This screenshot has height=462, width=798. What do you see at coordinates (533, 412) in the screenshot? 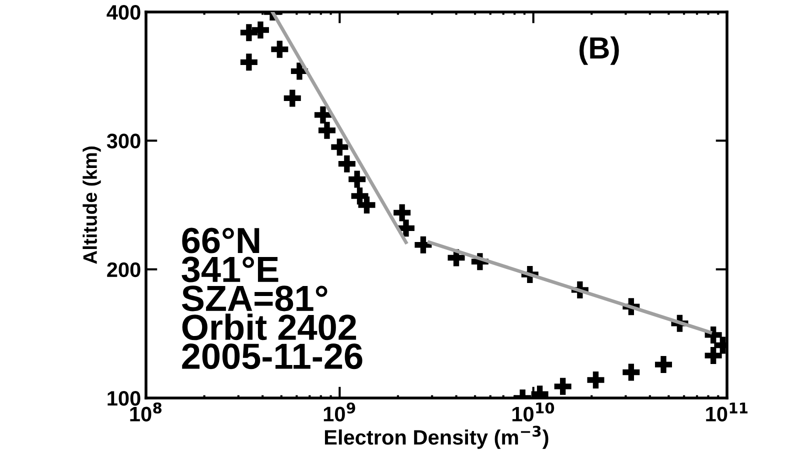
I see `x-tick-label: 10$^{10}$` at bounding box center [533, 412].